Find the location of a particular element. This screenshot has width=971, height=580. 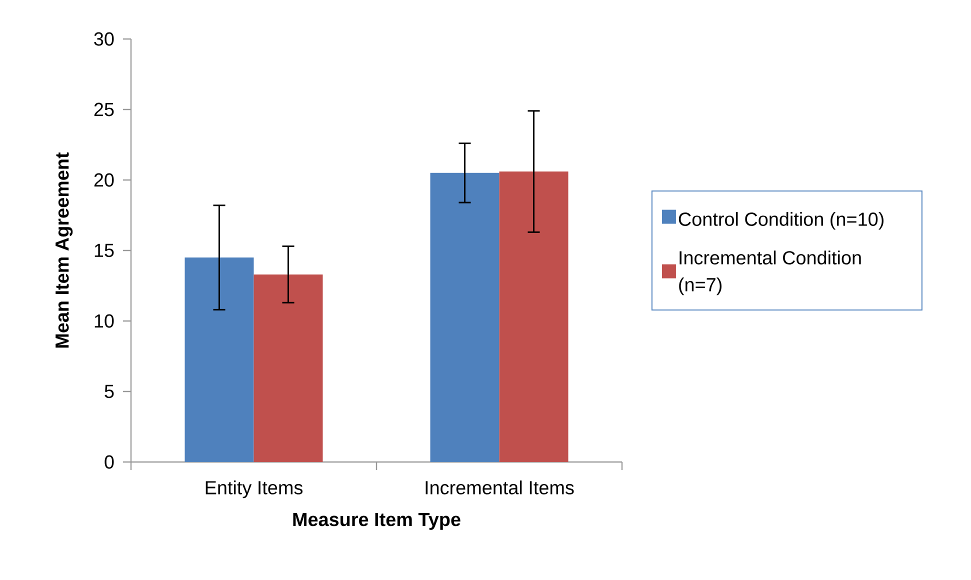

y-tick-label: 15 is located at coordinates (104, 251).